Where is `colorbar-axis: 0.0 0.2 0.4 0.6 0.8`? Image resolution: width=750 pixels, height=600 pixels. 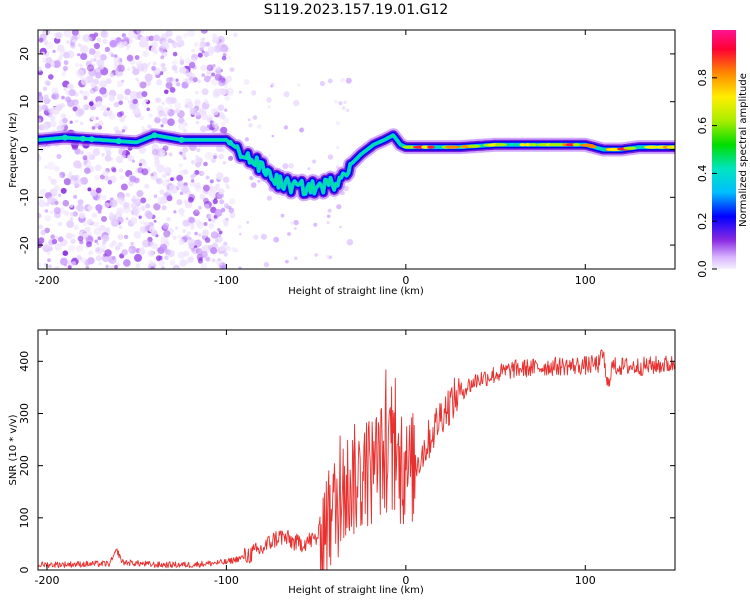
colorbar-axis: 0.0 0.2 0.4 0.6 0.8 is located at coordinates (706, 173).